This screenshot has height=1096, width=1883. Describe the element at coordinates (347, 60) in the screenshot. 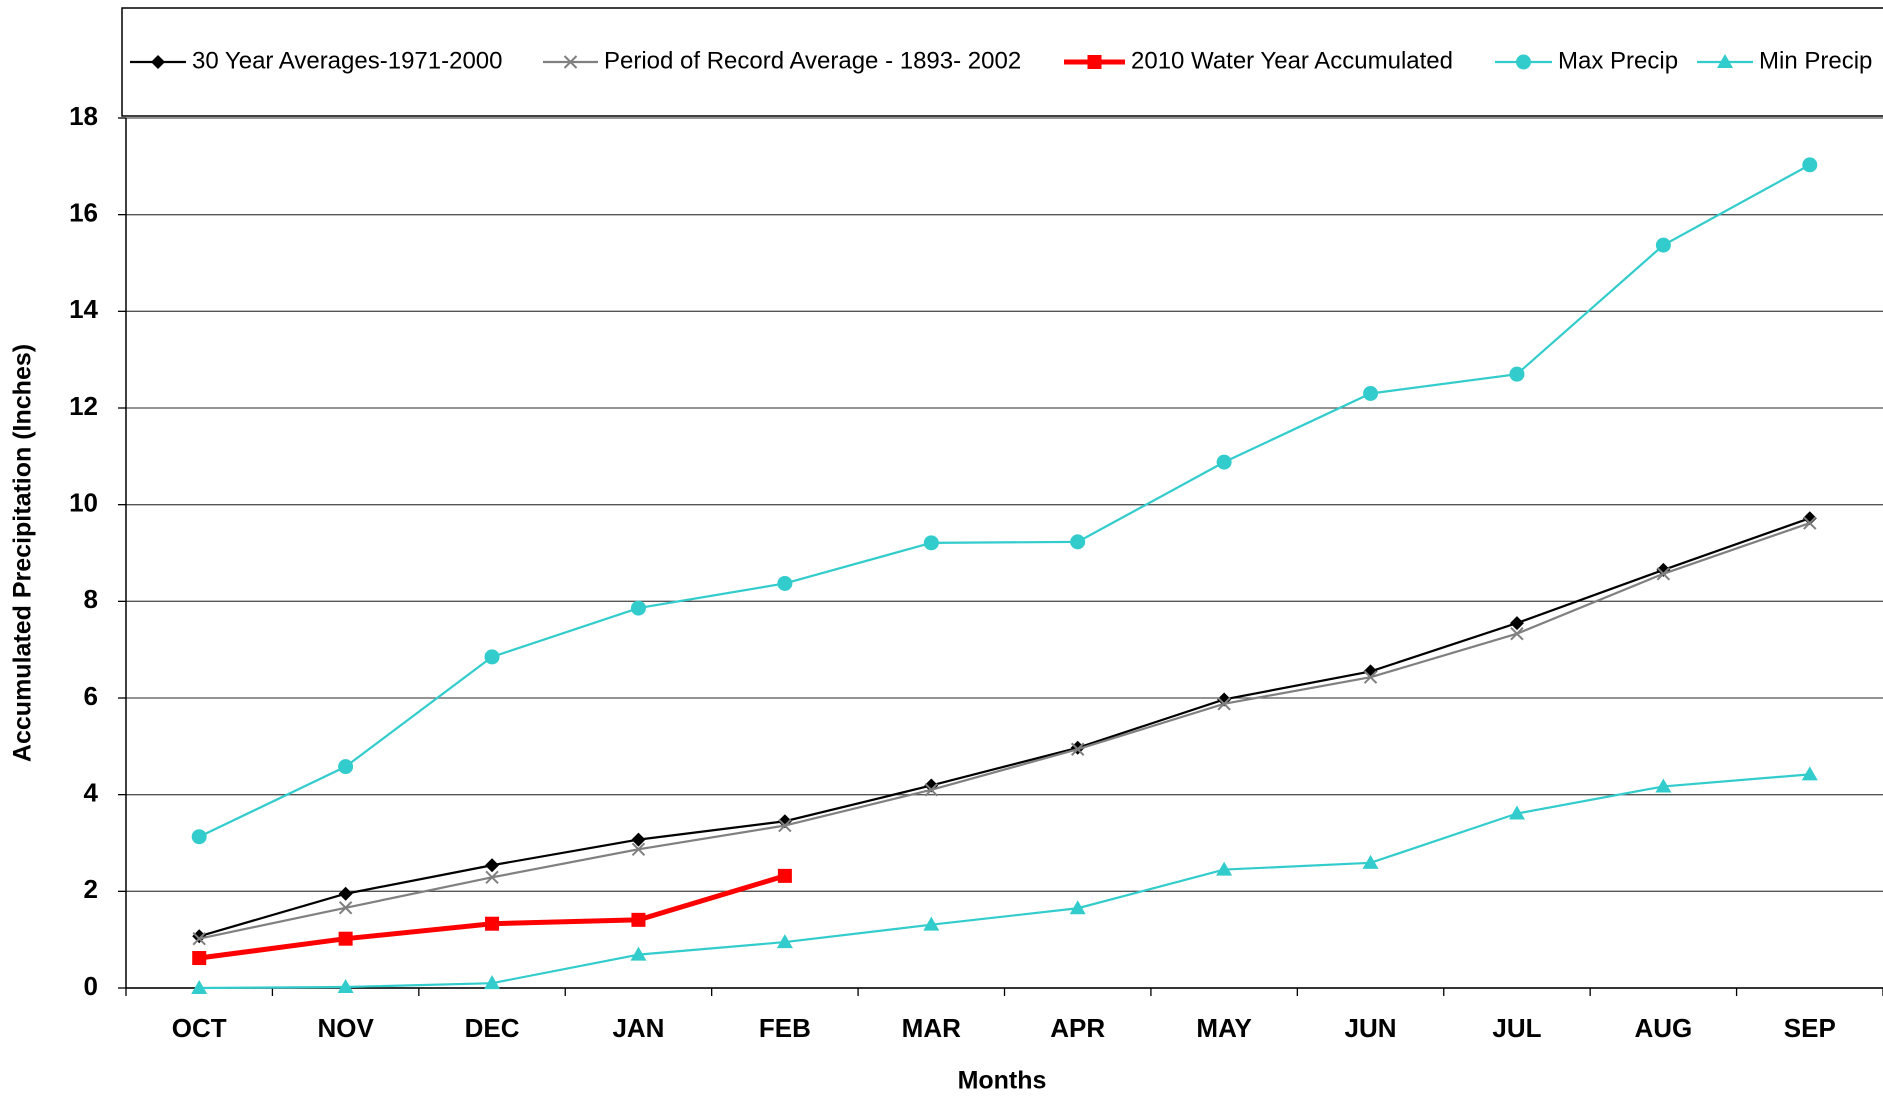

I see `legend-label: 30 Year Averages-1971-2000` at that location.